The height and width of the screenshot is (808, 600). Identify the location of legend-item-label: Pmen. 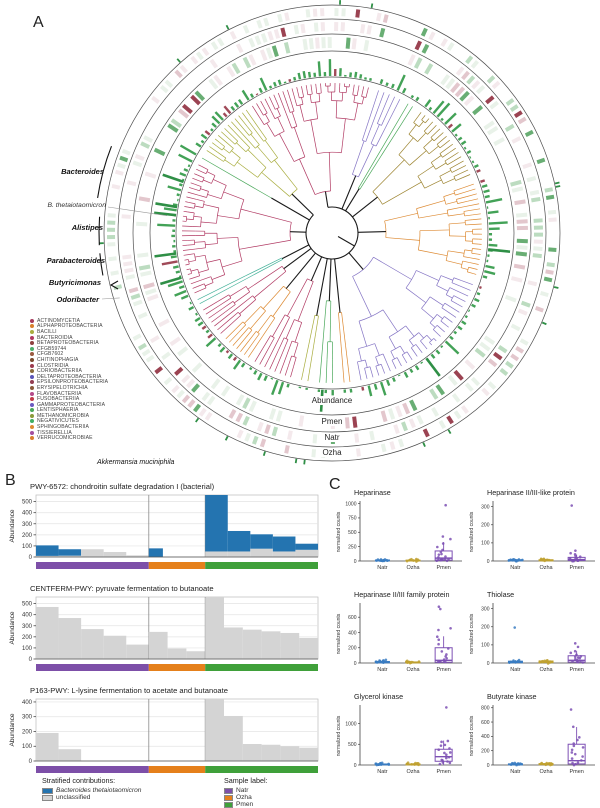
(244, 804).